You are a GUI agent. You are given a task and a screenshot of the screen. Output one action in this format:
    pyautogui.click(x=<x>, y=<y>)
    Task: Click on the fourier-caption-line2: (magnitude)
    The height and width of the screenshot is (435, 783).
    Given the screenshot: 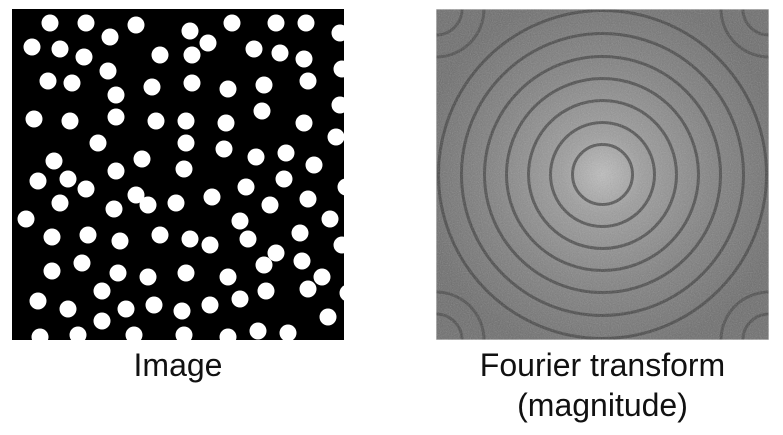 What is the action you would take?
    pyautogui.click(x=602, y=405)
    